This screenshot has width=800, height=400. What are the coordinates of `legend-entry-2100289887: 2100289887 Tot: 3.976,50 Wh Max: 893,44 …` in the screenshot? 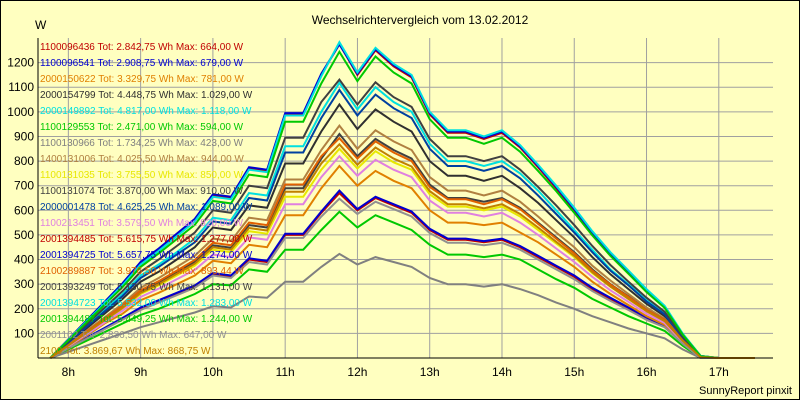 It's located at (142, 271).